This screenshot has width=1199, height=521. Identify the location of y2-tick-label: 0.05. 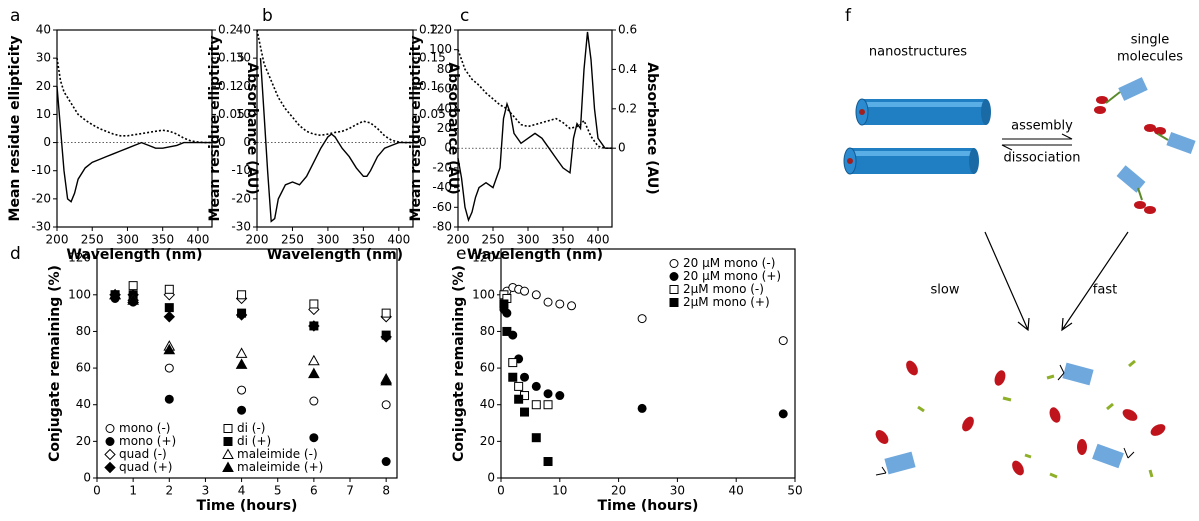
(432, 114).